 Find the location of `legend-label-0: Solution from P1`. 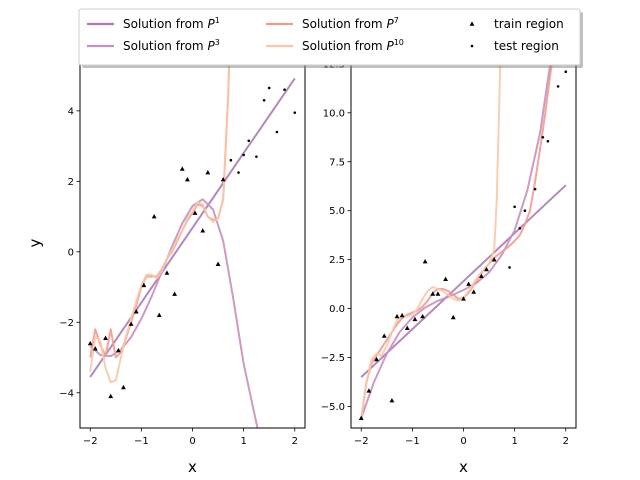

legend-label-0: Solution from P1 is located at coordinates (171, 23).